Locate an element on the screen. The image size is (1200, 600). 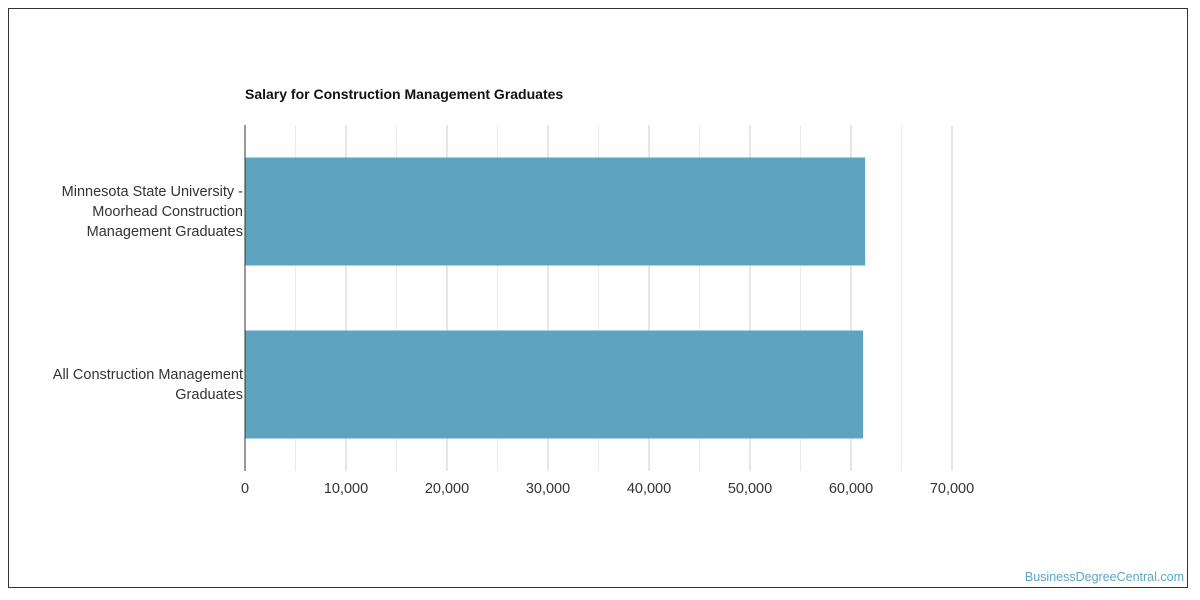
x-tick-label: 60,000 is located at coordinates (851, 489).